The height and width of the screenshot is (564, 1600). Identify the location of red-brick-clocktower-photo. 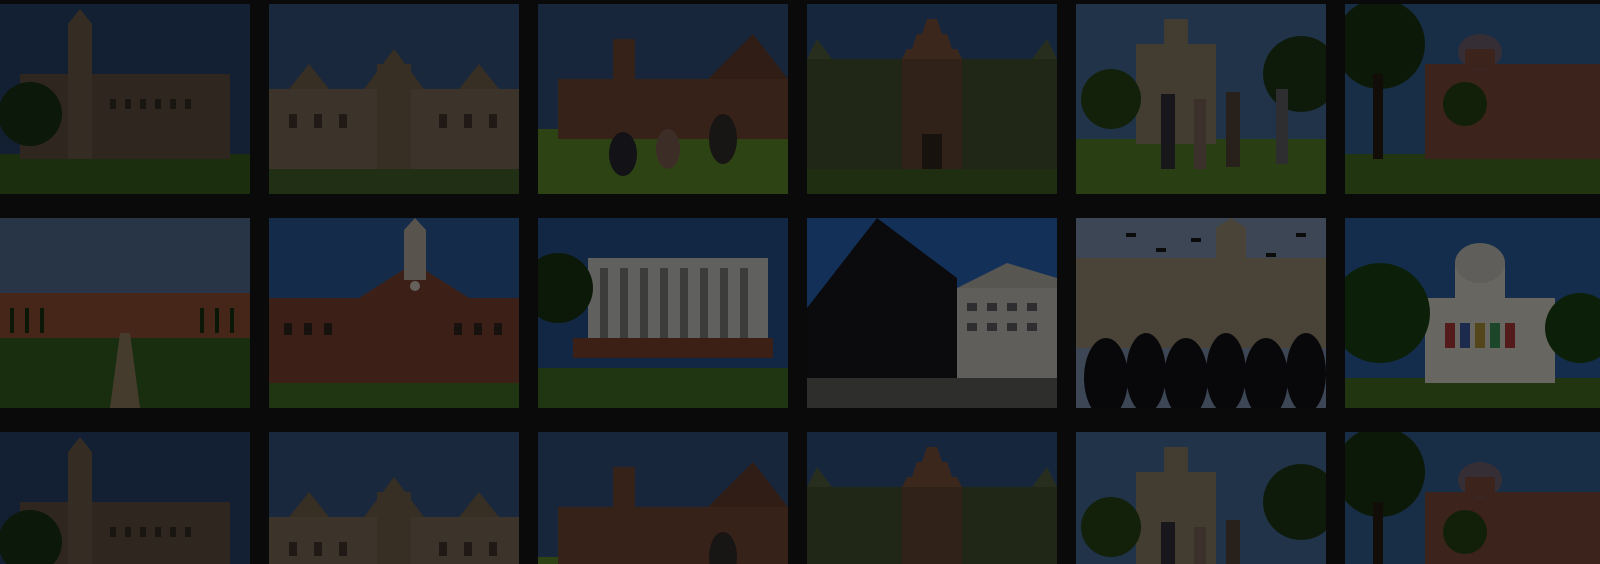
(394, 313).